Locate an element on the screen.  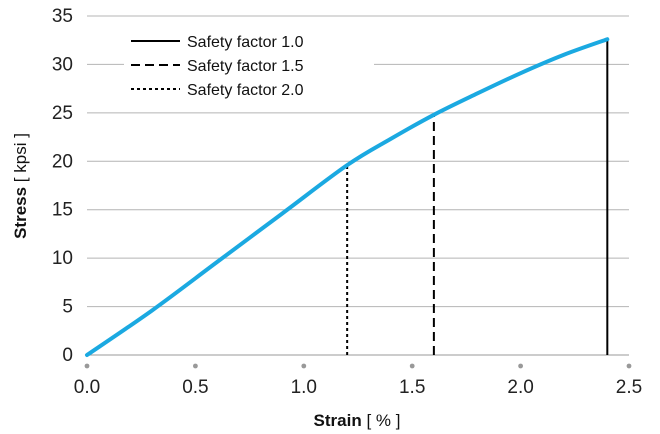
x-tick-label: 2.0 is located at coordinates (520, 387).